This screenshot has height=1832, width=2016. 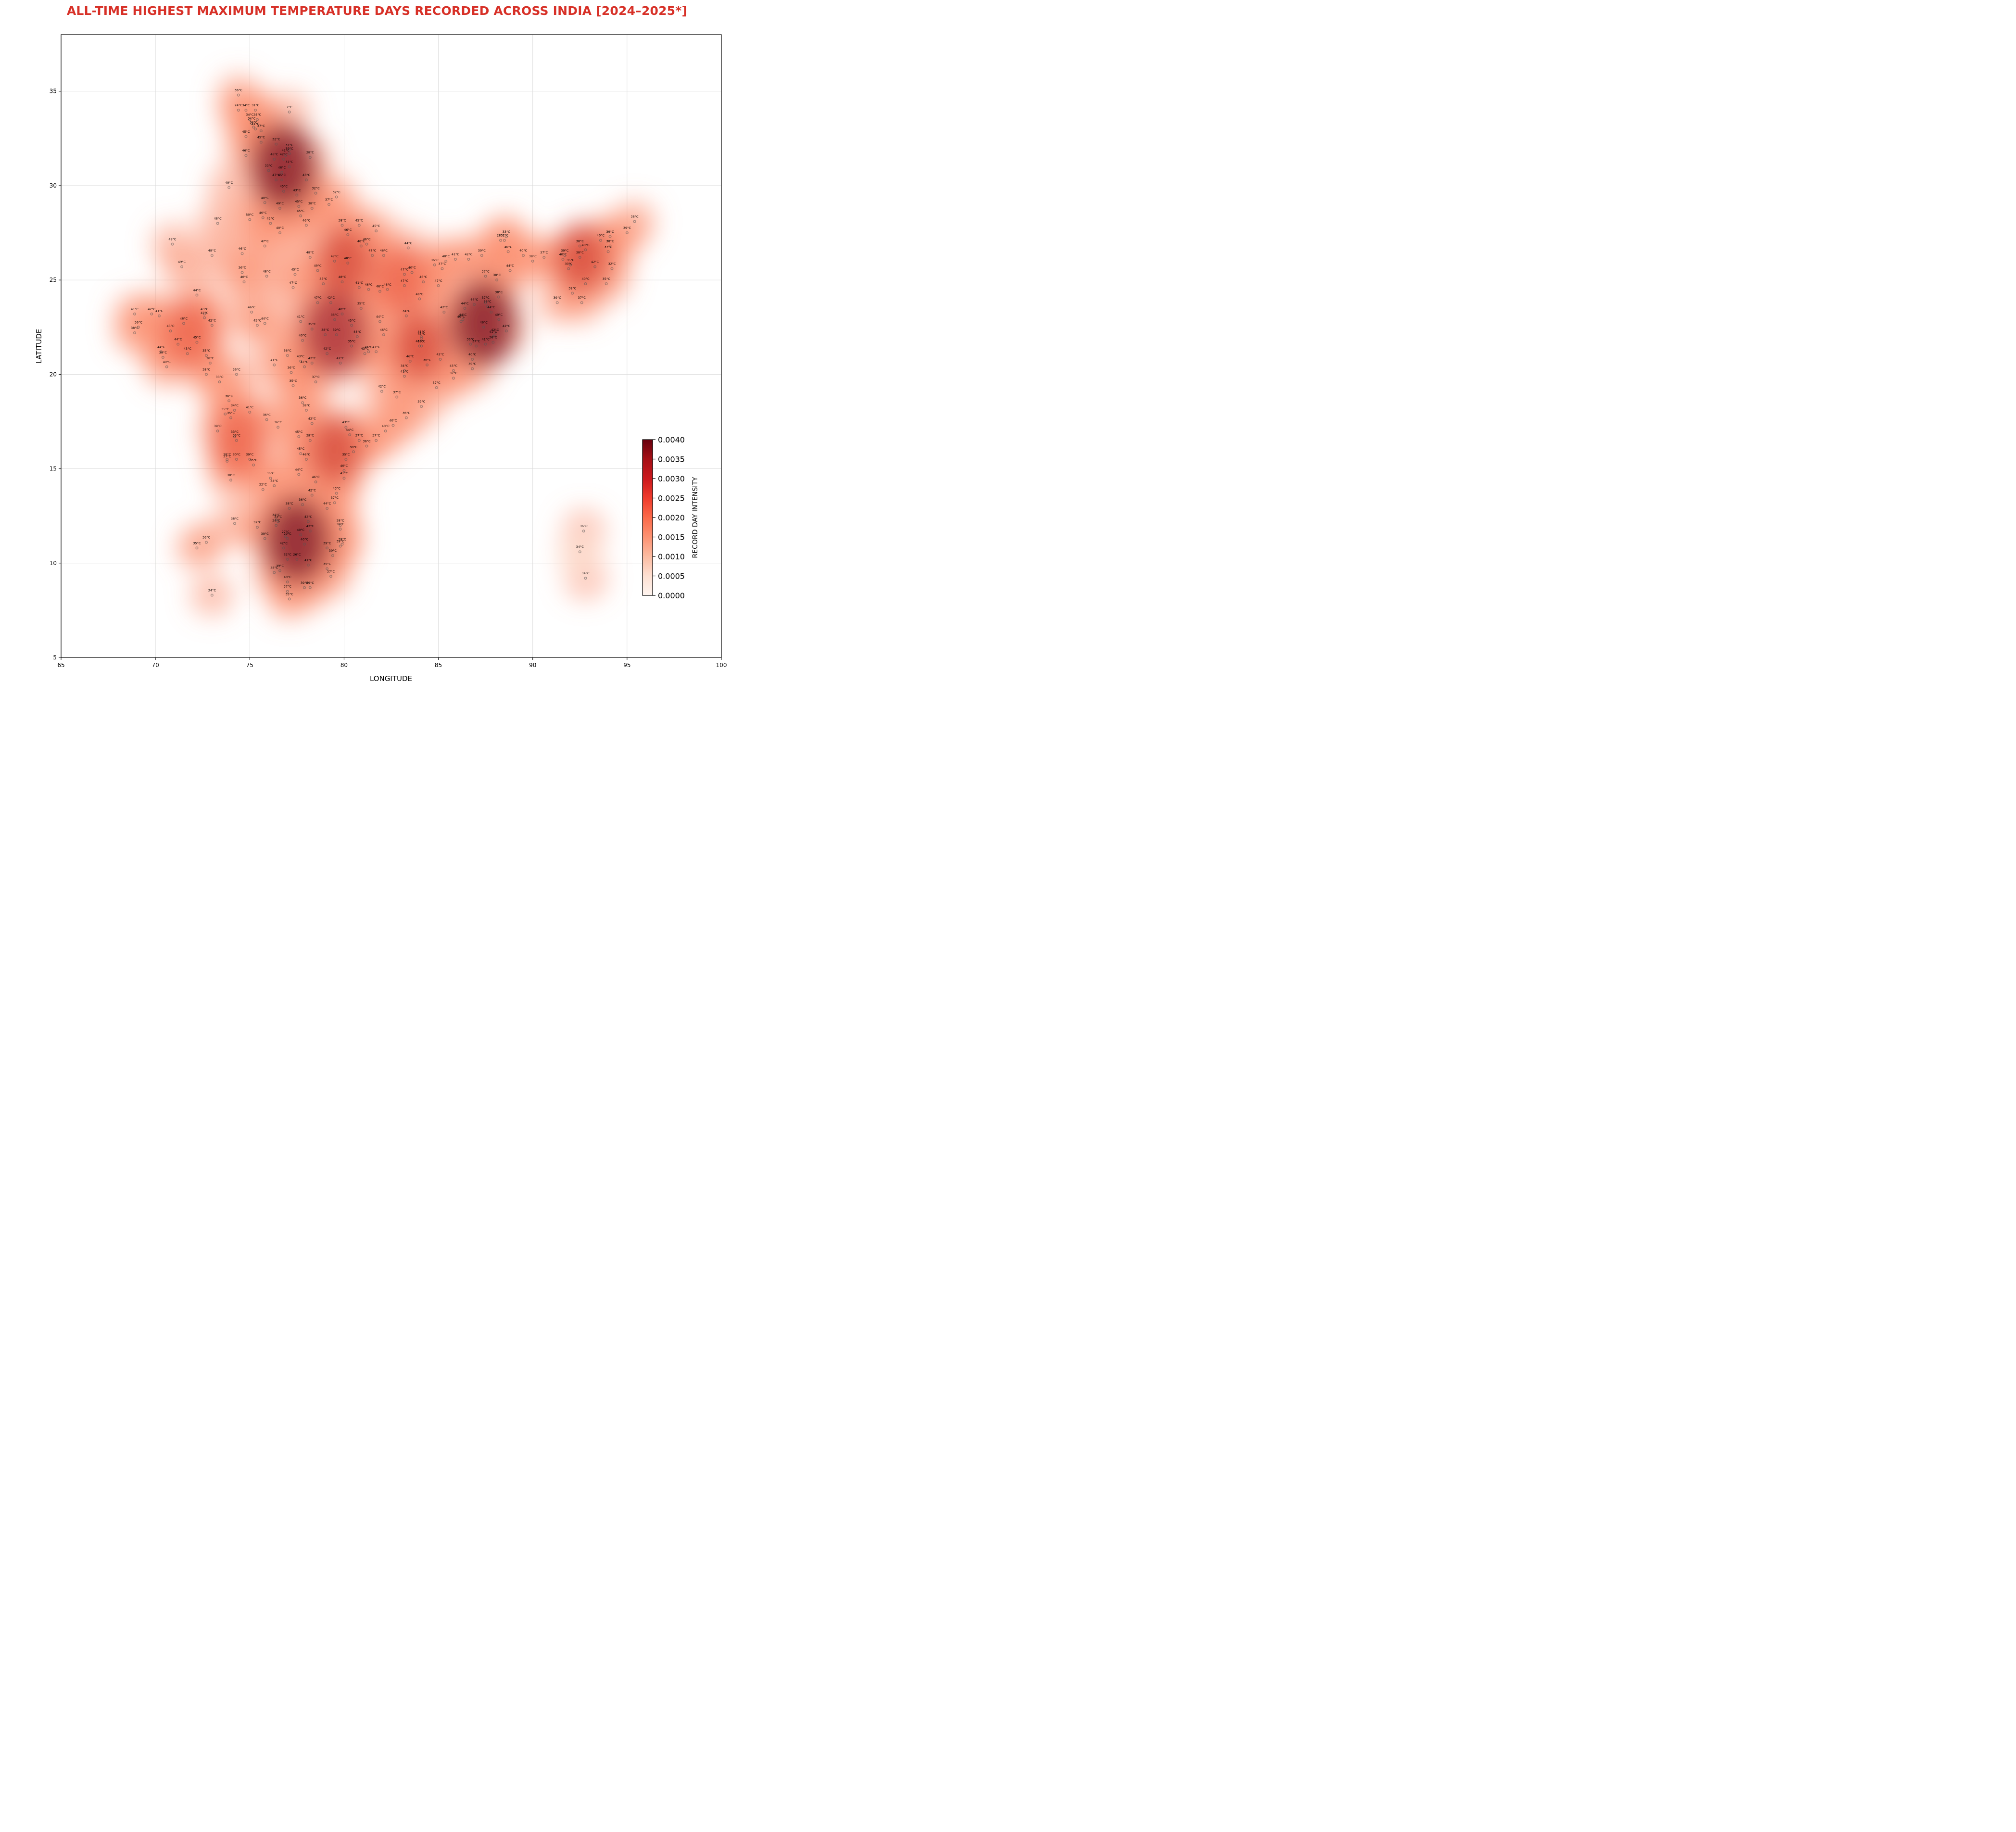 I want to click on x-tick-label: 80, so click(x=344, y=666).